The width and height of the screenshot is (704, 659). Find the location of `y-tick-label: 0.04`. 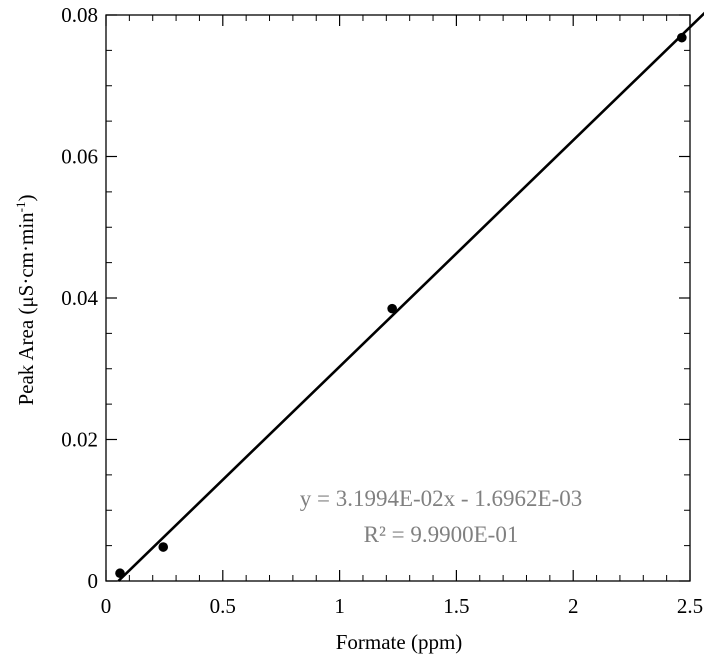

y-tick-label: 0.04 is located at coordinates (79, 298).